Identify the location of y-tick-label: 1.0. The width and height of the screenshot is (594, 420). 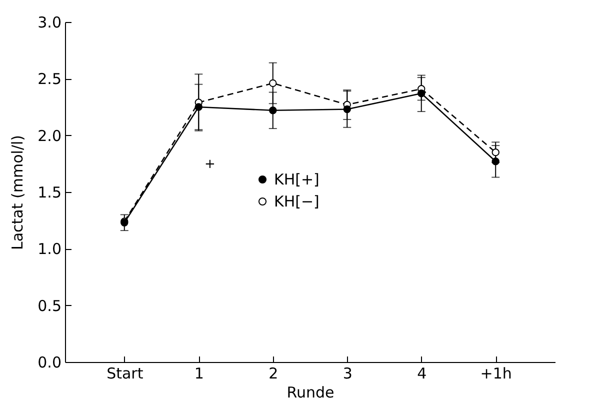
(50, 249).